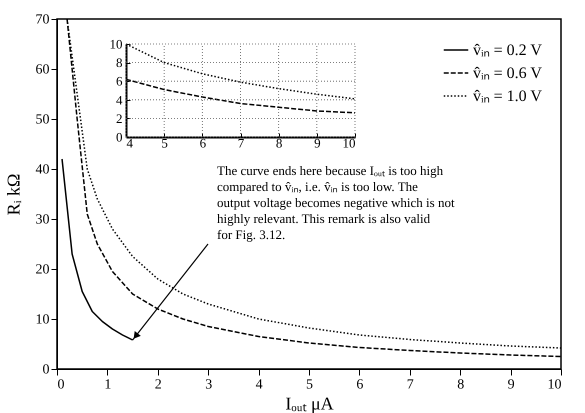  Describe the element at coordinates (507, 96) in the screenshot. I see `legend-label: v̂ᵢₙ = 1.0 V` at that location.